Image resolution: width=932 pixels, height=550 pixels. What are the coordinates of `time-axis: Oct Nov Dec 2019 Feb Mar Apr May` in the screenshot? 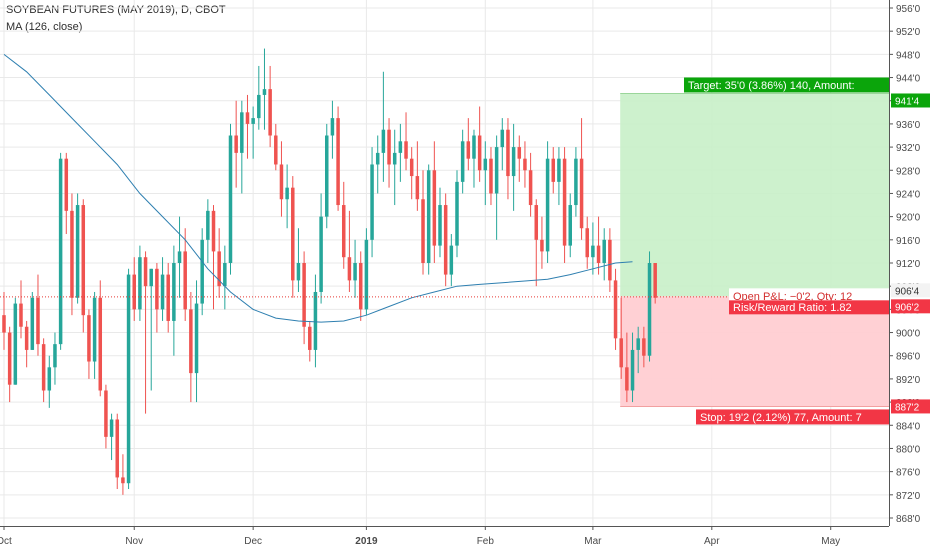 It's located at (444, 536).